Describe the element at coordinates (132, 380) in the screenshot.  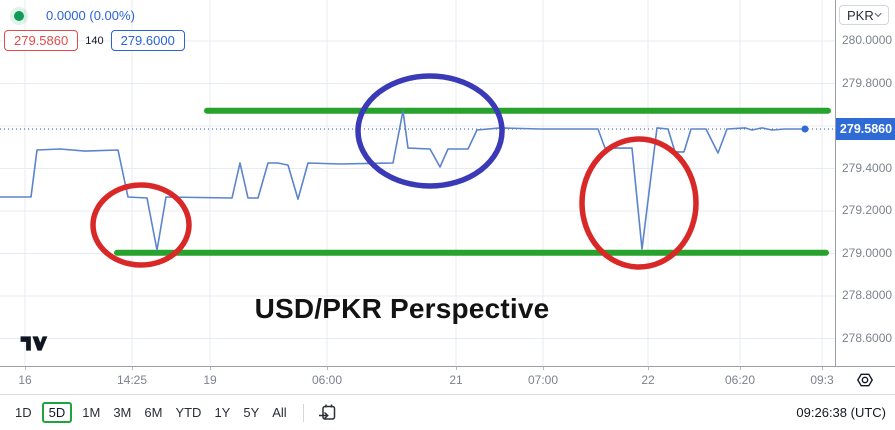
I see `time-axis-label: 14:25` at that location.